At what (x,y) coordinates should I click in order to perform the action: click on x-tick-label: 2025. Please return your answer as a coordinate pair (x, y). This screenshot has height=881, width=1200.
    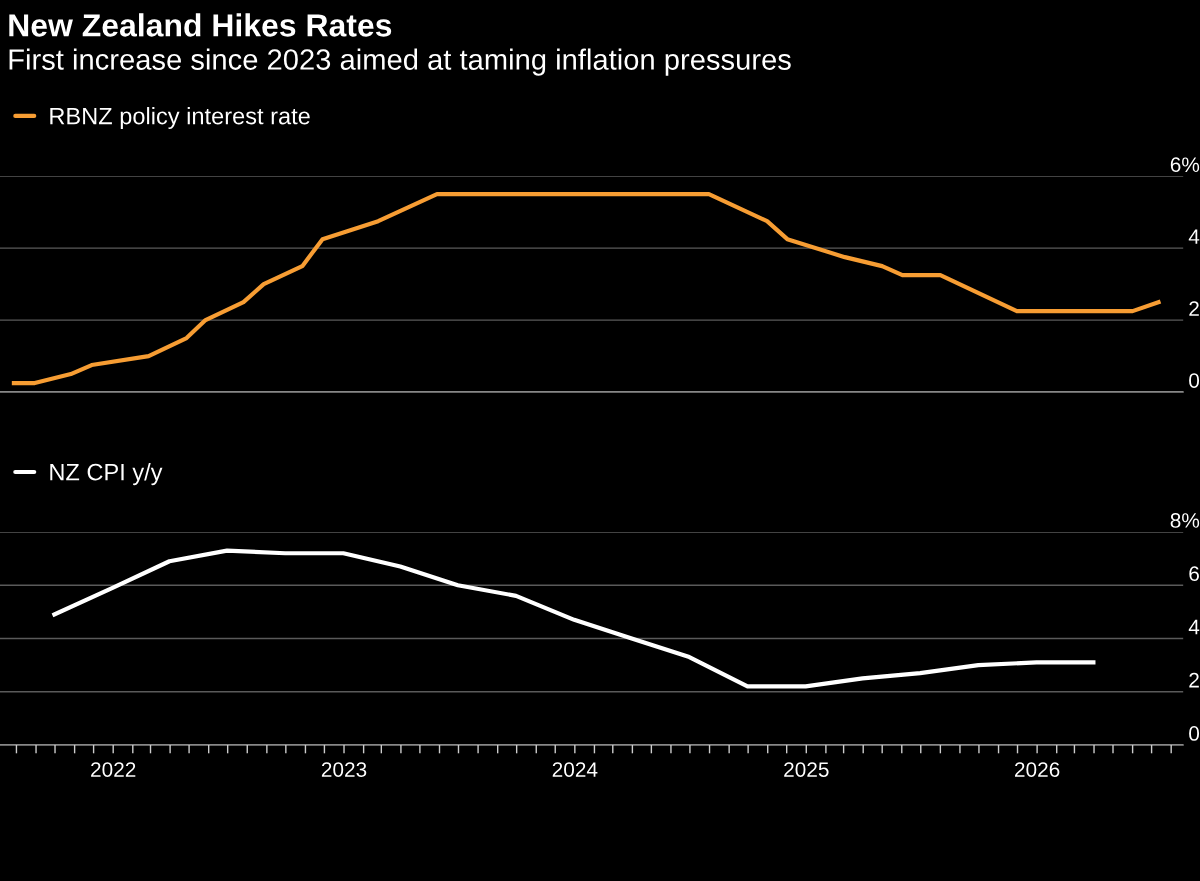
    Looking at the image, I should click on (806, 769).